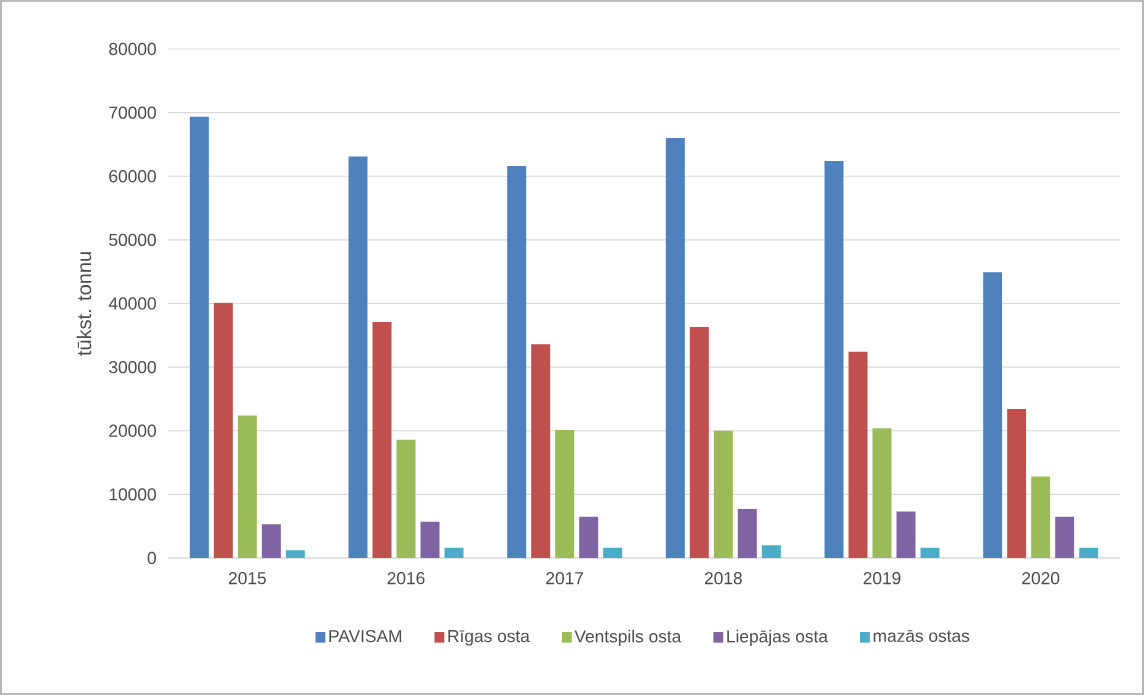 The height and width of the screenshot is (695, 1144). Describe the element at coordinates (132, 176) in the screenshot. I see `y-tick-label: 60000` at that location.